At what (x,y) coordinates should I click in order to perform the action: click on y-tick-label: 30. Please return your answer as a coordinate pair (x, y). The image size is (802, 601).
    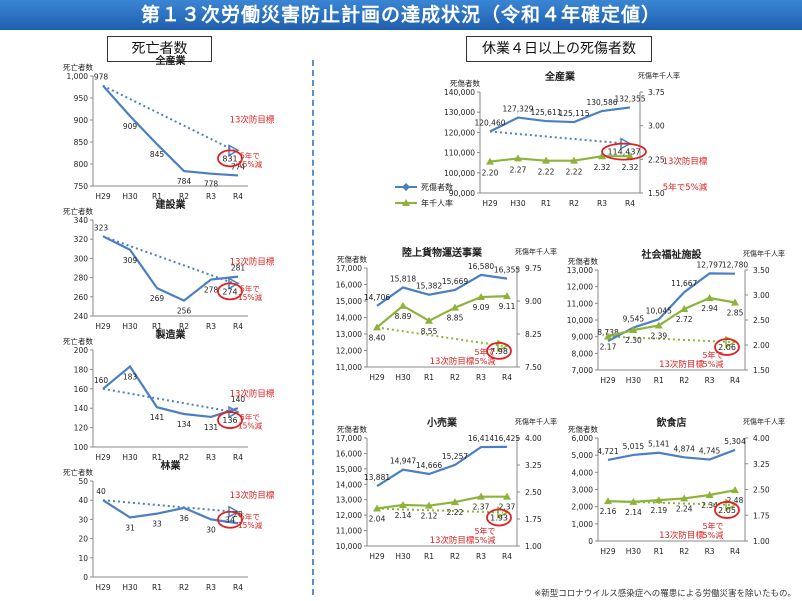
    Looking at the image, I should click on (83, 519).